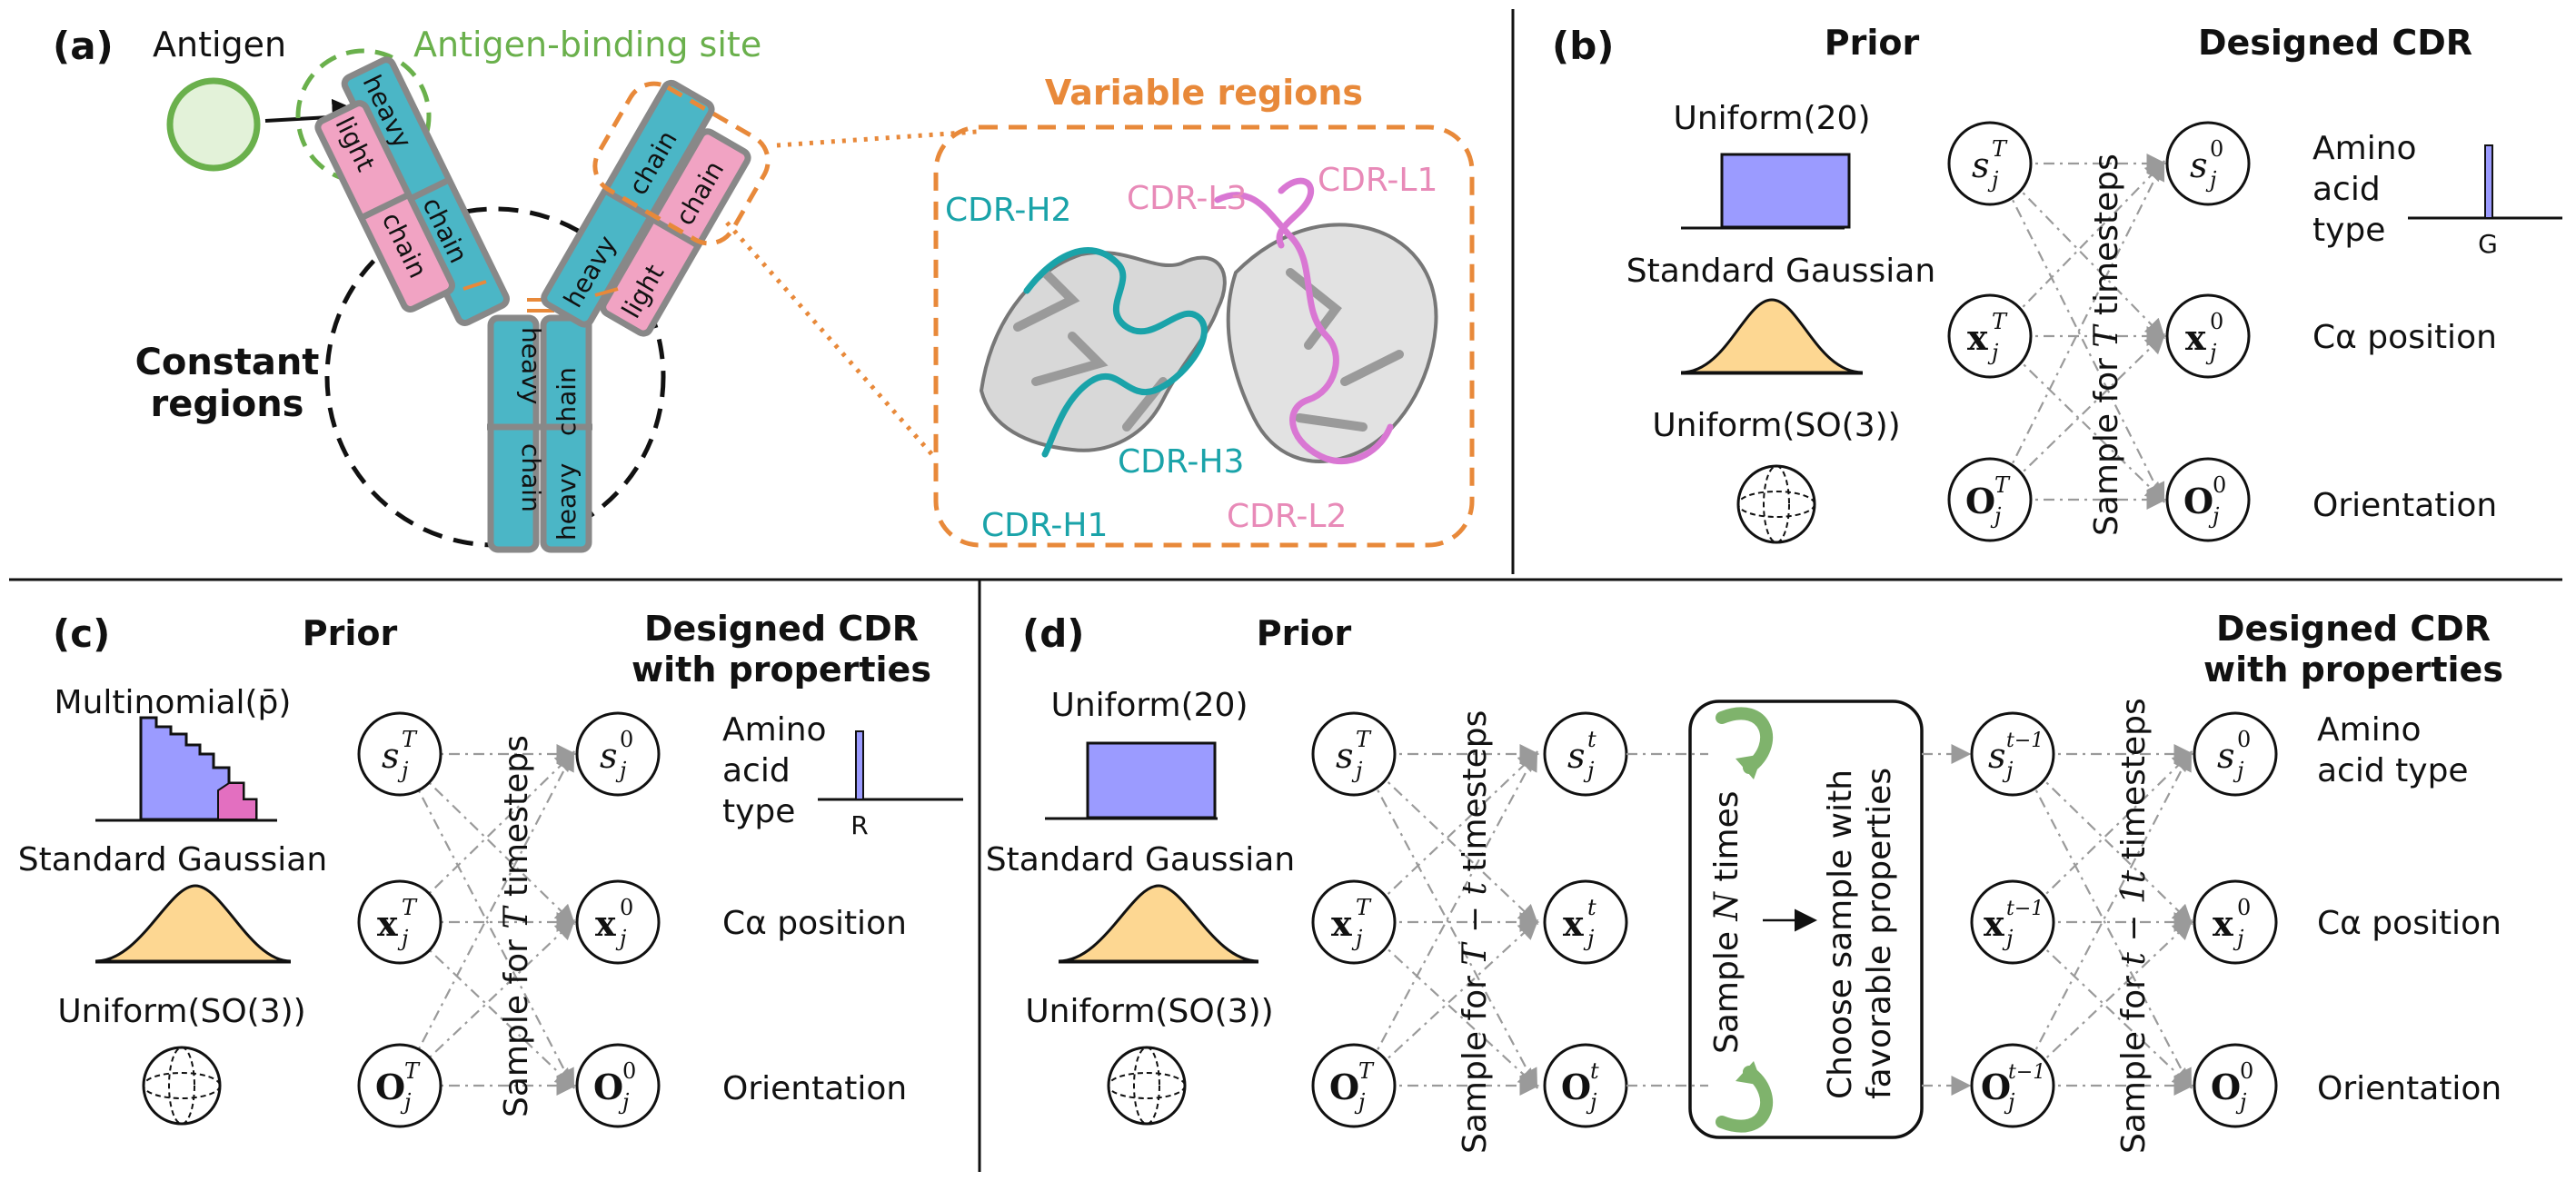 The image size is (2576, 1181). What do you see at coordinates (2335, 43) in the screenshot?
I see `panel-b-designed-title: Designed CDR` at bounding box center [2335, 43].